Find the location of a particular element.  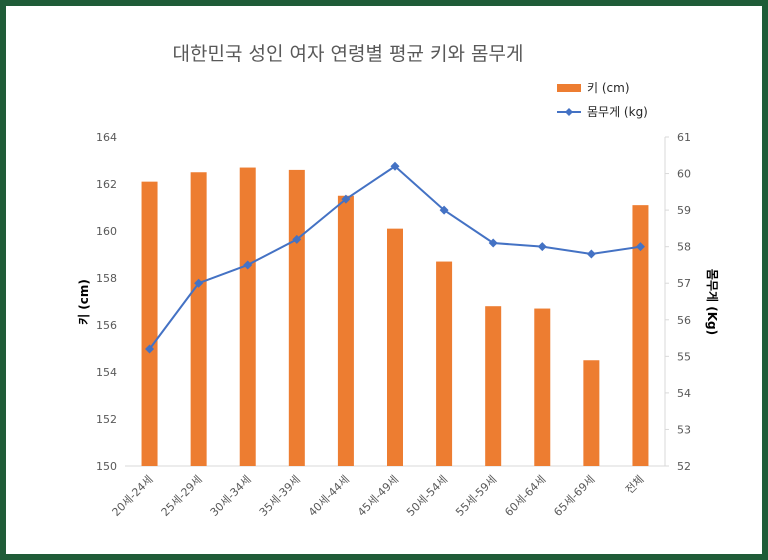

x-tick-label: 60세-64세 is located at coordinates (525, 496).